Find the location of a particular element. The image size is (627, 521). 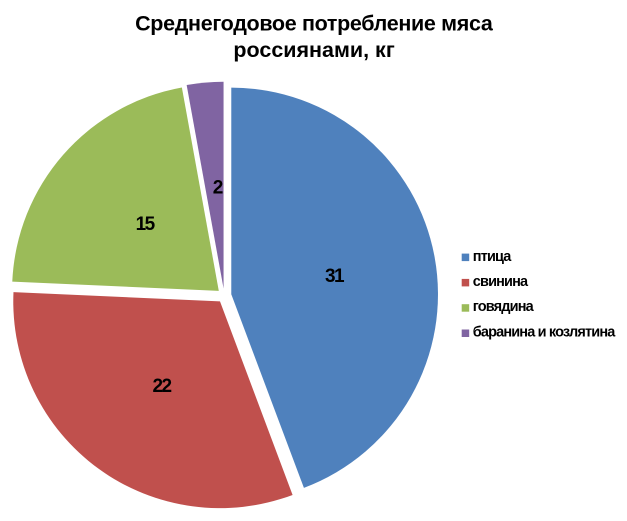

svg-text: свинина is located at coordinates (501, 282).